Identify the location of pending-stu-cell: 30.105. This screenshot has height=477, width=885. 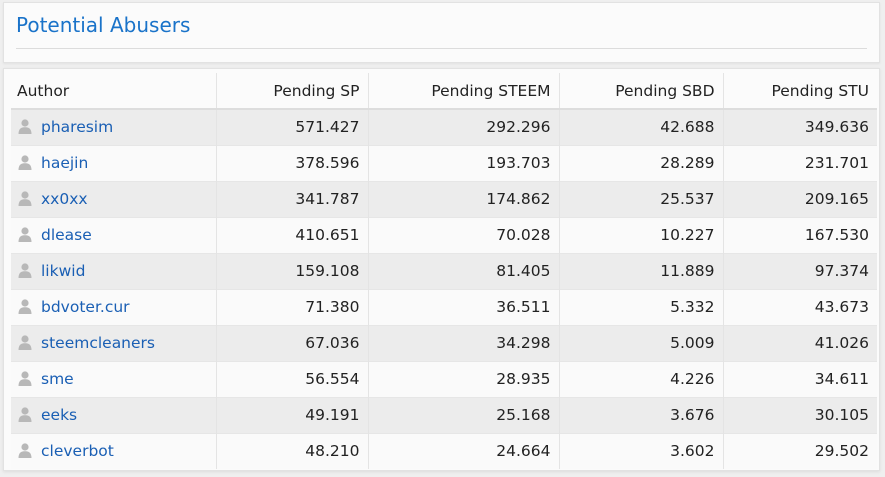
(800, 414).